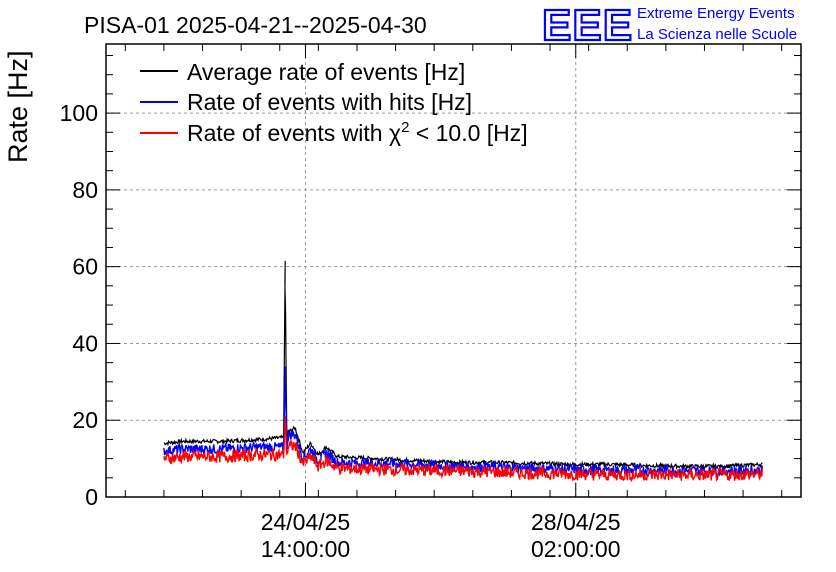 The height and width of the screenshot is (572, 836). Describe the element at coordinates (576, 522) in the screenshot. I see `x-tick-label-date: 28/04/25` at that location.